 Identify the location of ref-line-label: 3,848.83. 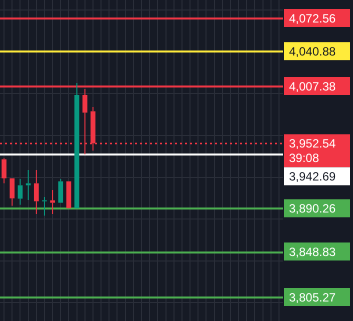
(312, 251).